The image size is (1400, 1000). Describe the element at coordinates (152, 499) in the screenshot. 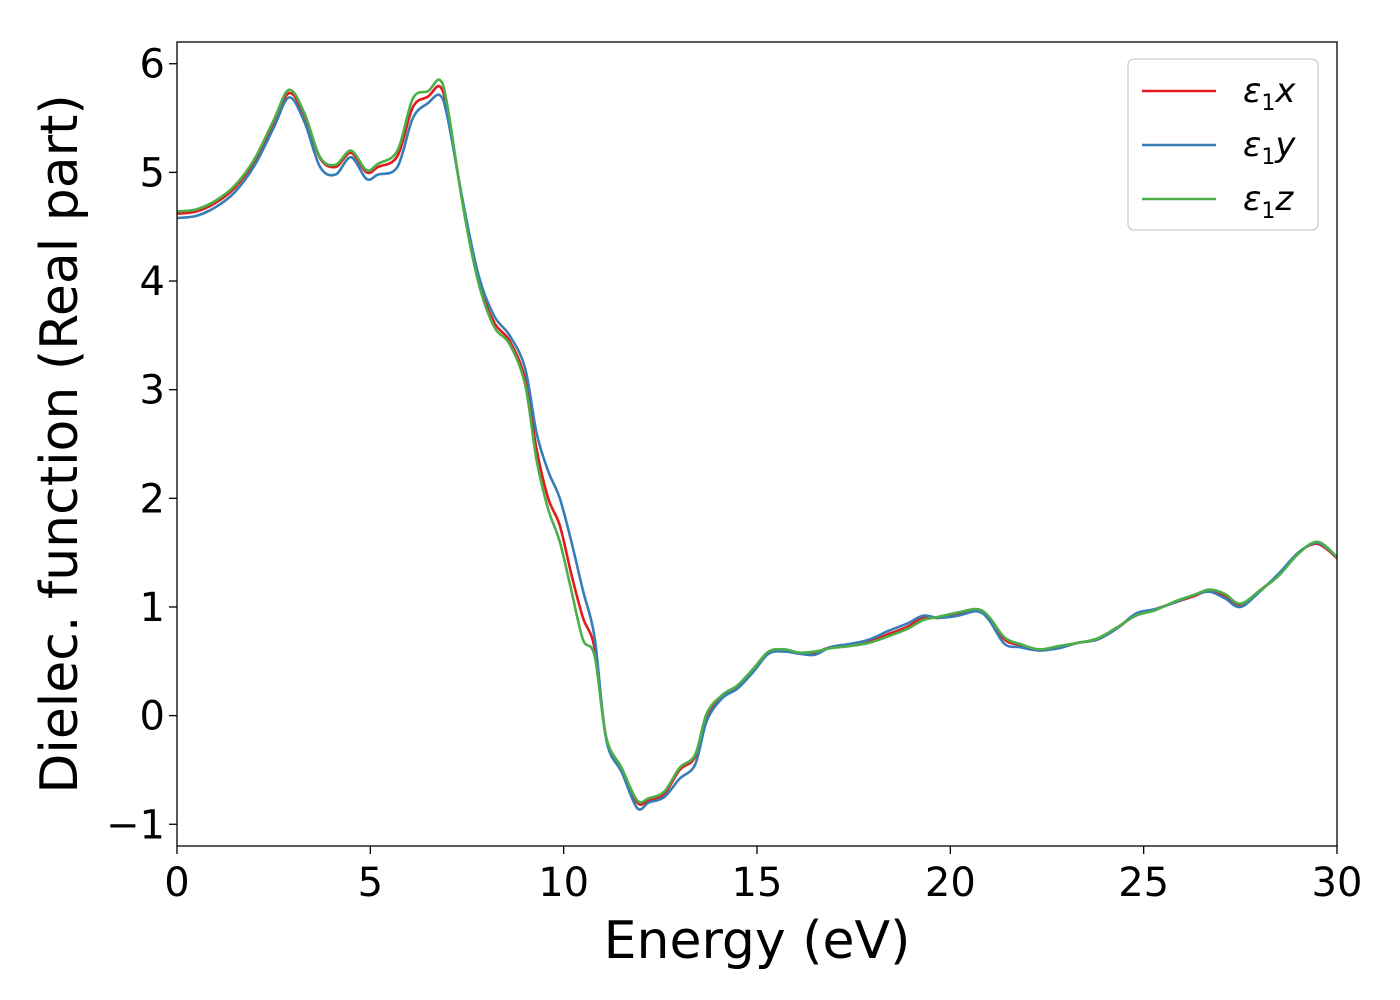

I see `y-tick-label: 2` at that location.